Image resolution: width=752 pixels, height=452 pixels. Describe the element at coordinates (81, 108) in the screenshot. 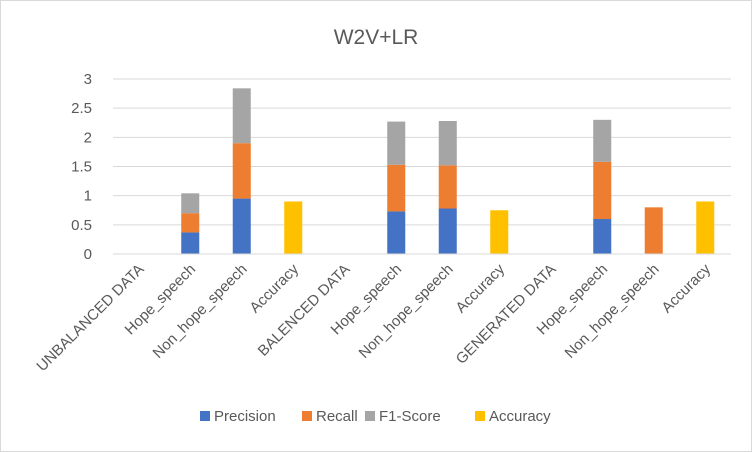

I see `y-tick-label: 2.5` at that location.